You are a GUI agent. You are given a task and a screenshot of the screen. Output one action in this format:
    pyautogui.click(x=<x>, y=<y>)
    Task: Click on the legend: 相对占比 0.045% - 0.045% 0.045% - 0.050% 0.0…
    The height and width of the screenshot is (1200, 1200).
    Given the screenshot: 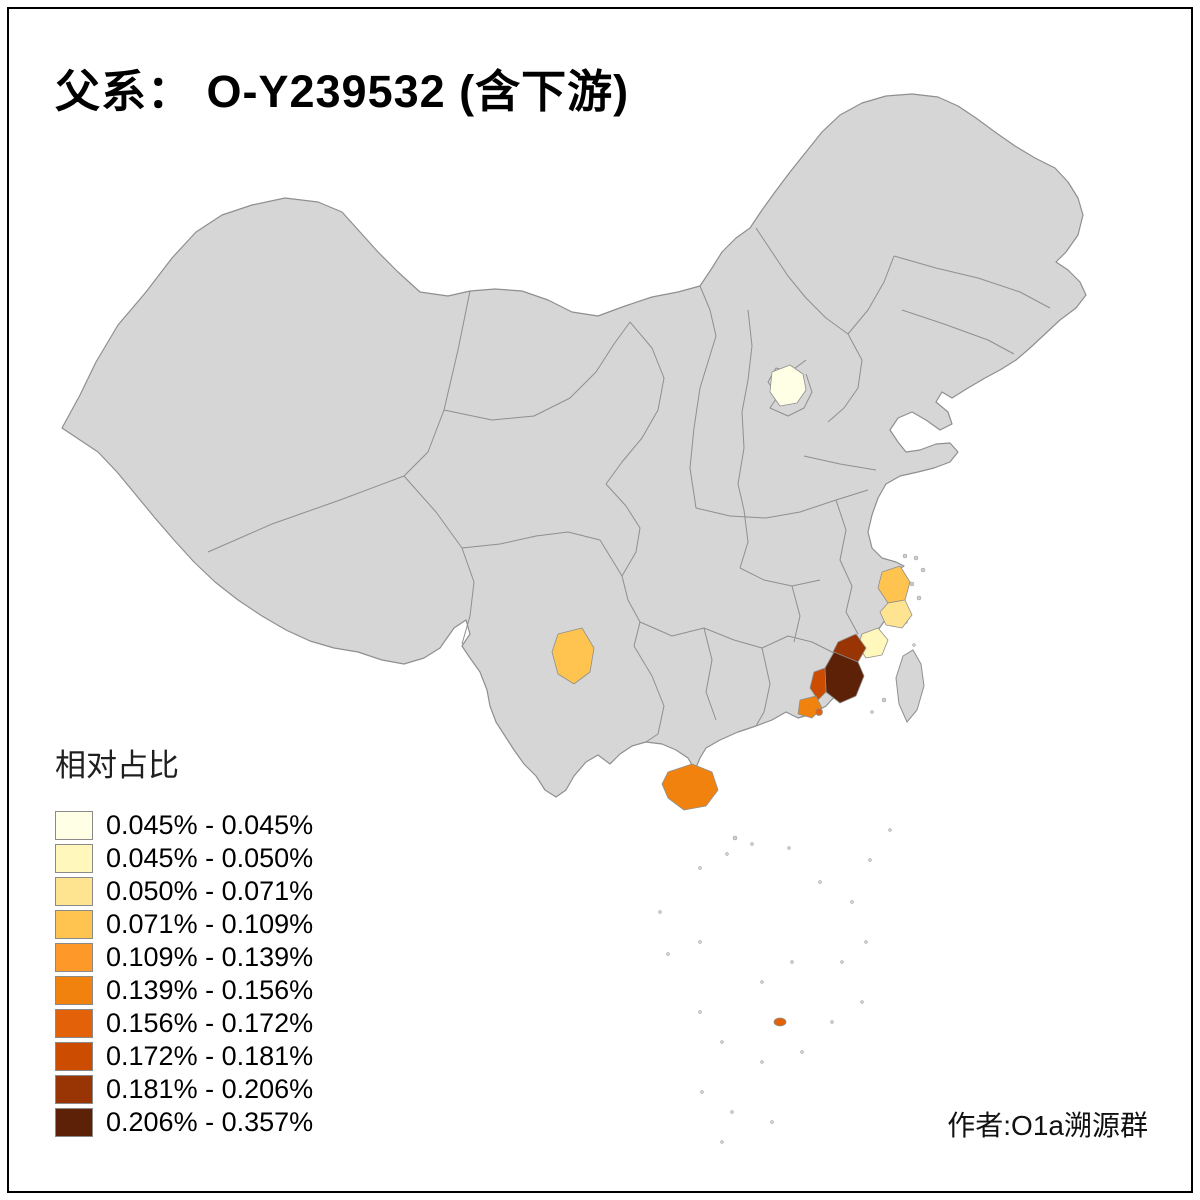 What is the action you would take?
    pyautogui.click(x=184, y=939)
    